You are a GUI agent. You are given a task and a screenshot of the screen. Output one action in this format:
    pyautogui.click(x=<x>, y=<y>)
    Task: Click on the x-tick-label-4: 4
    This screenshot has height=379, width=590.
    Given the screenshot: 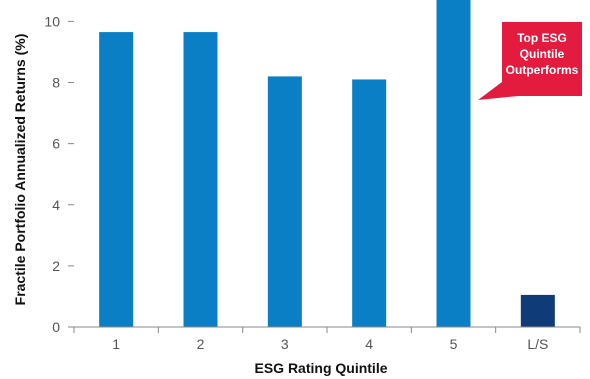 What is the action you would take?
    pyautogui.click(x=369, y=344)
    